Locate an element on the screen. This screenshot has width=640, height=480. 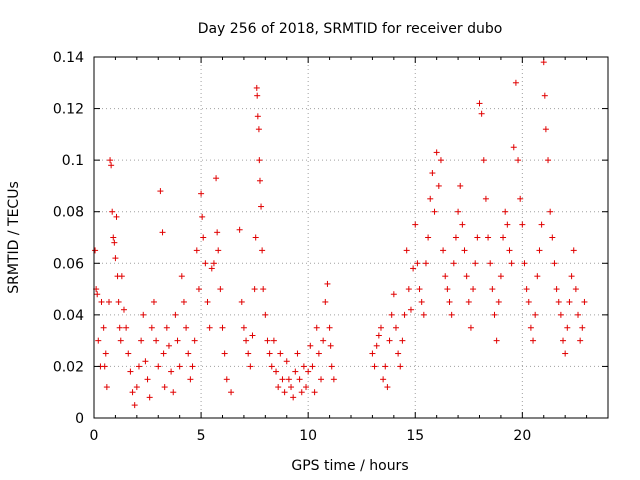
y-tick-label: 0.04 is located at coordinates (68, 316).